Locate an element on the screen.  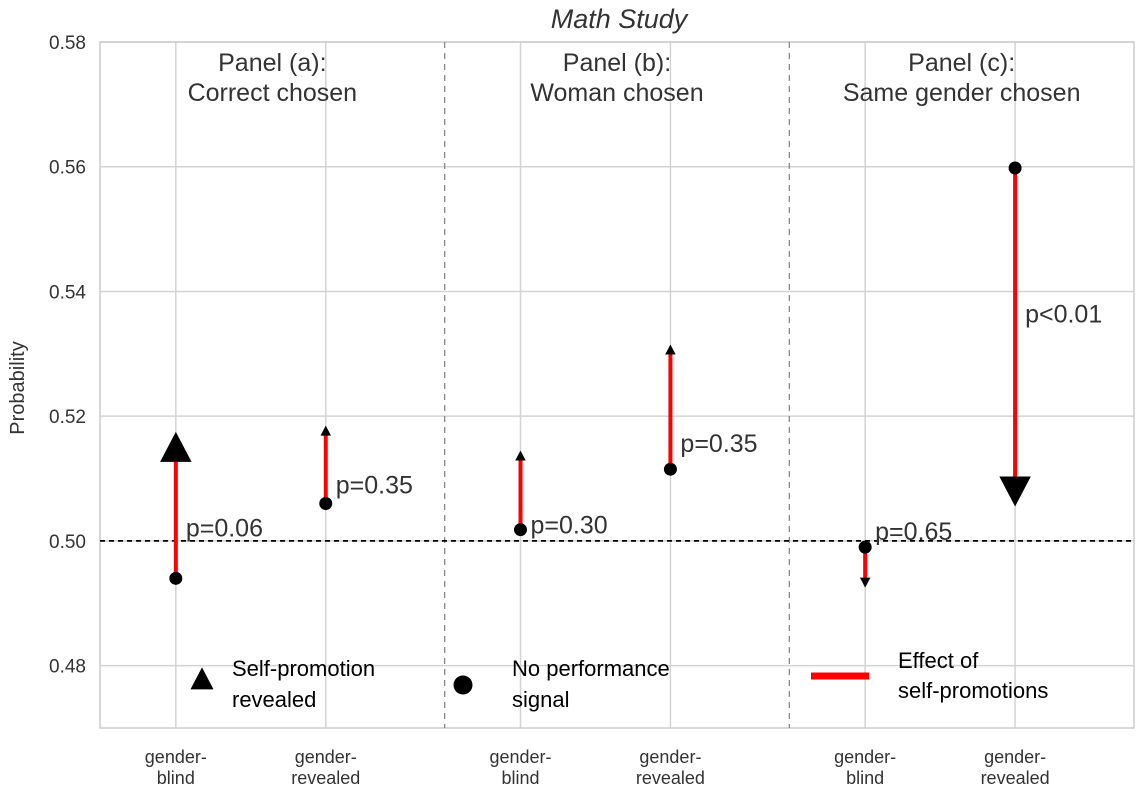
chart-title: Math Study is located at coordinates (620, 19).